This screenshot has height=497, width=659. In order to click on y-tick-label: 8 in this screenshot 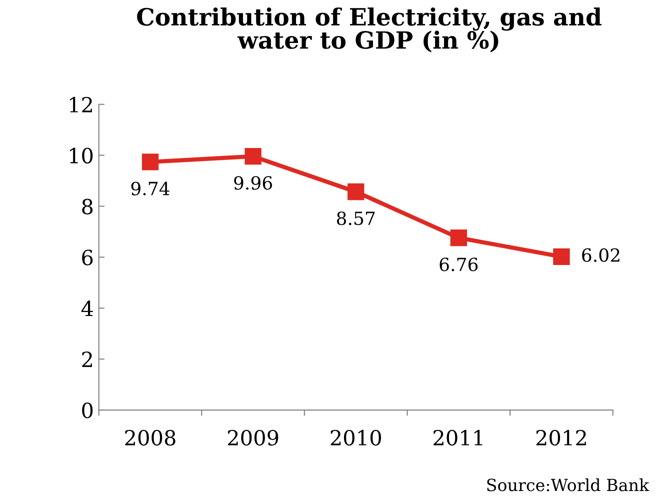, I will do `click(87, 206)`.